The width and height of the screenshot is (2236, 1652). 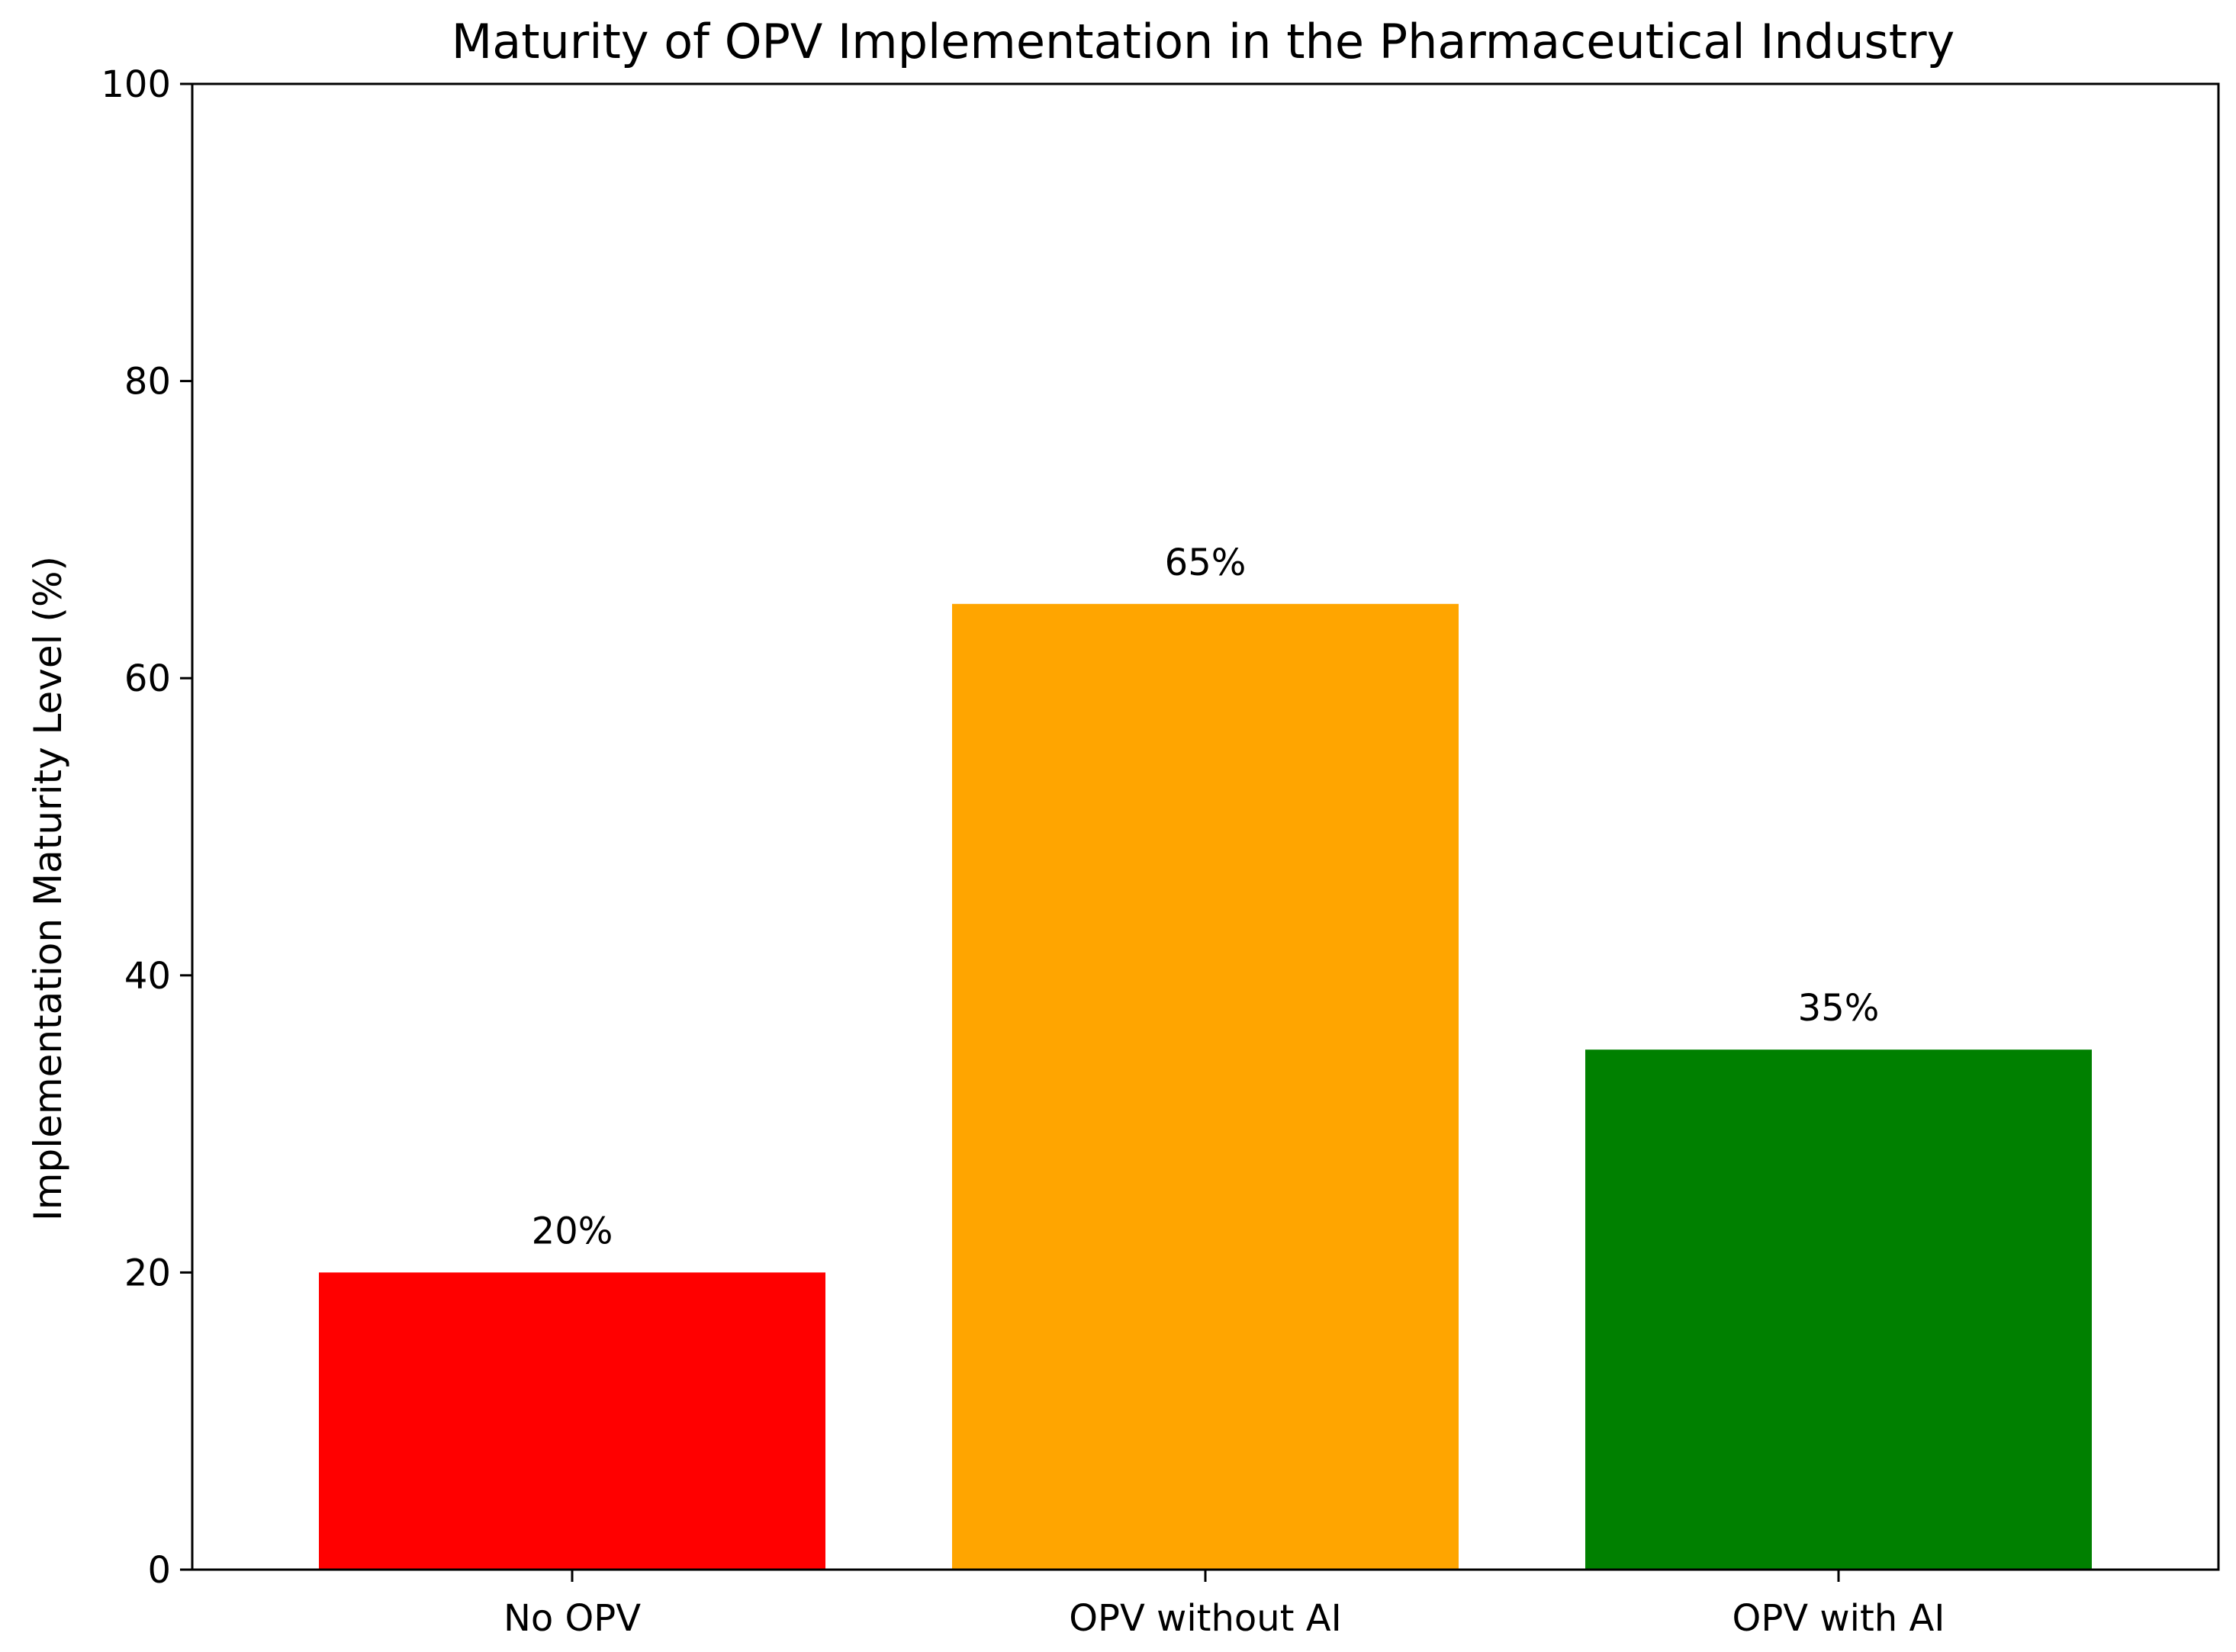 I want to click on bar-data-label: 65%, so click(x=1206, y=563).